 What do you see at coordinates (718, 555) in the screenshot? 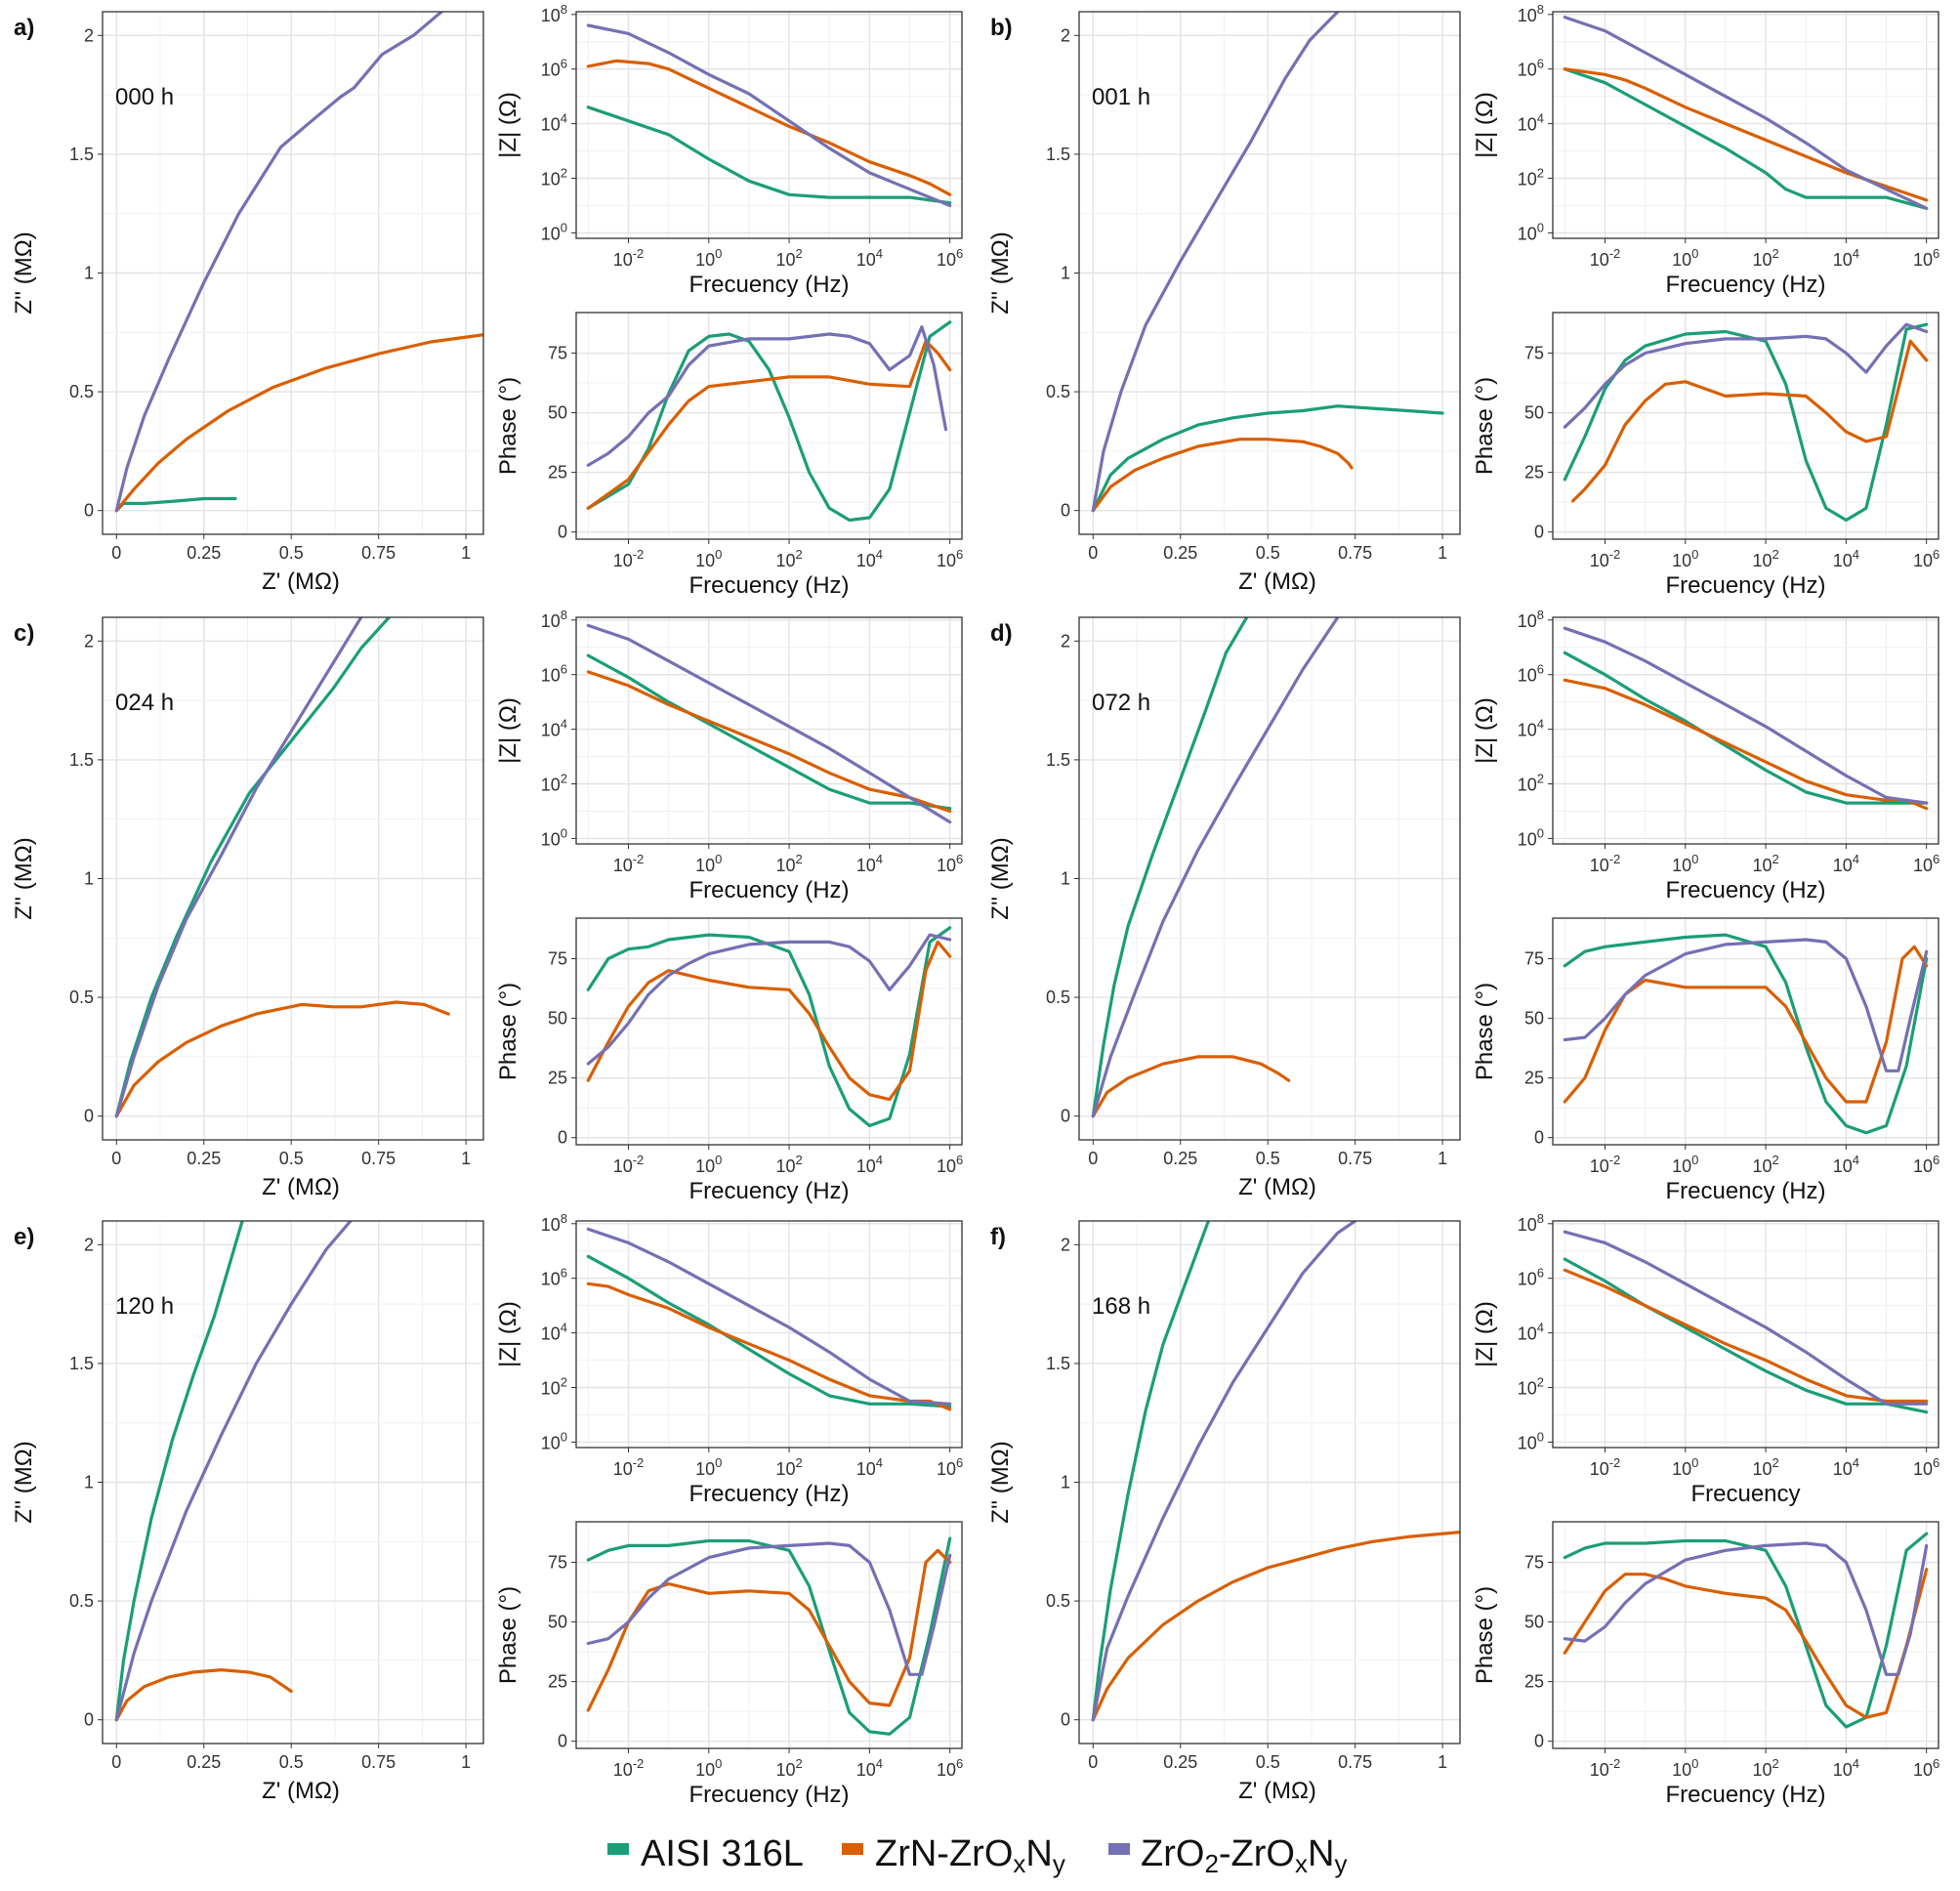
I see `bode-phase-xtick-label-exp: 0` at bounding box center [718, 555].